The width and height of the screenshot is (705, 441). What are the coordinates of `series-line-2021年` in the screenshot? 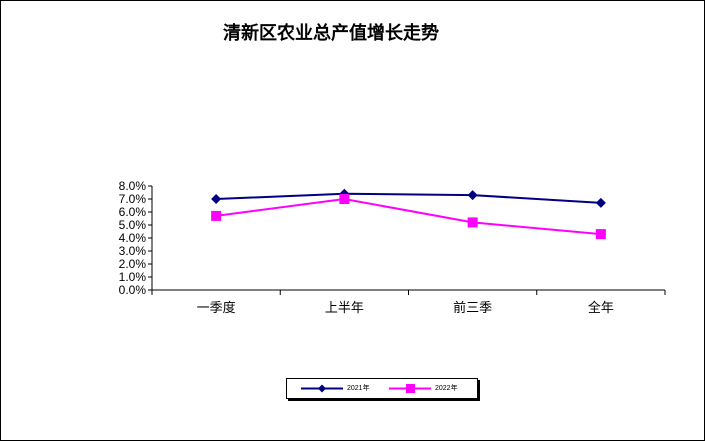 It's located at (408, 198).